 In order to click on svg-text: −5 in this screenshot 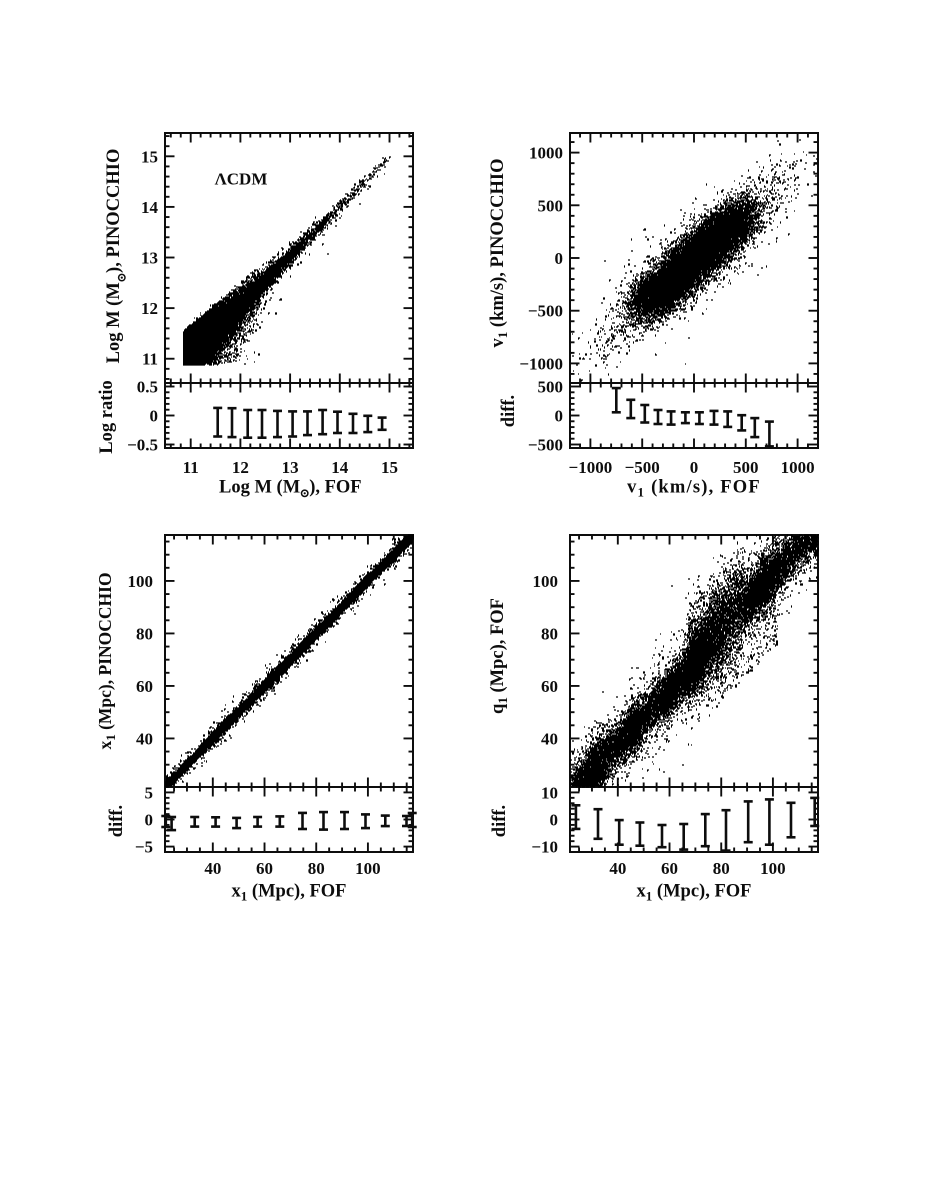, I will do `click(144, 847)`.